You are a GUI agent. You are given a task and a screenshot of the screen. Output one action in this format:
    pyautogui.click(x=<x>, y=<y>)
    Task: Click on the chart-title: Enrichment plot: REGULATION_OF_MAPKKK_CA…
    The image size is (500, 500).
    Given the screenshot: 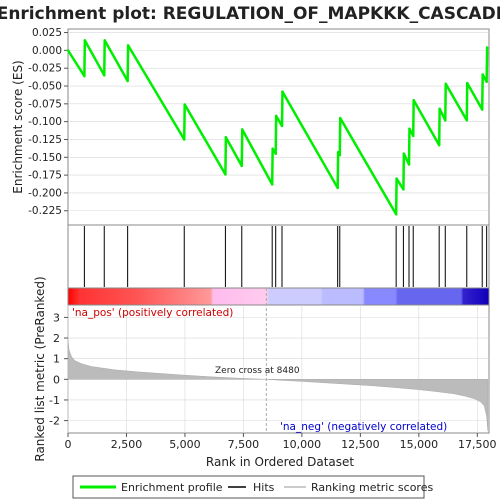 What is the action you would take?
    pyautogui.click(x=250, y=14)
    